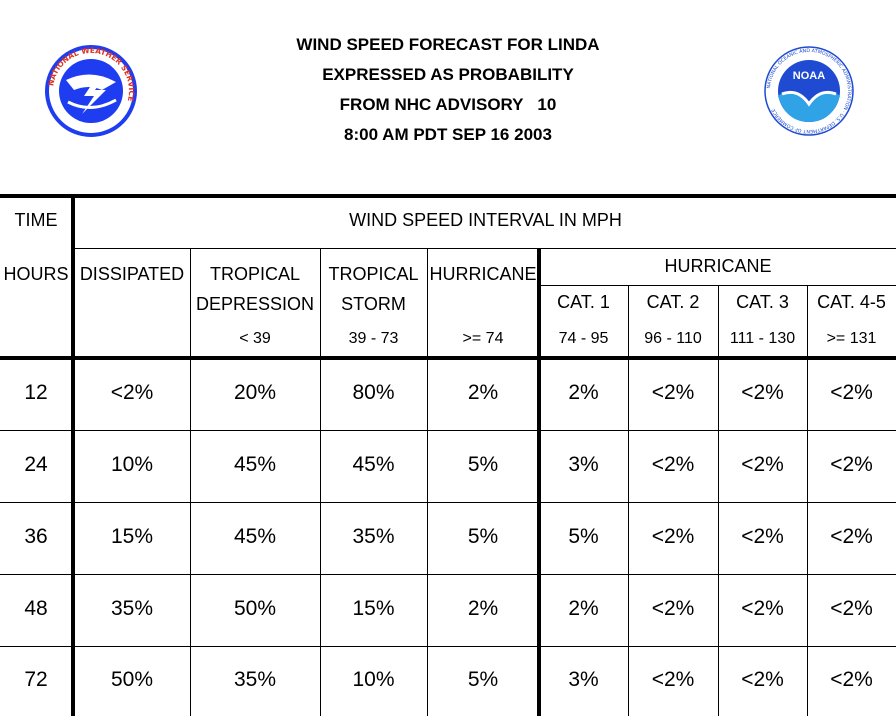 This screenshot has height=716, width=896. I want to click on column-header-name: DISSIPATED, so click(132, 274).